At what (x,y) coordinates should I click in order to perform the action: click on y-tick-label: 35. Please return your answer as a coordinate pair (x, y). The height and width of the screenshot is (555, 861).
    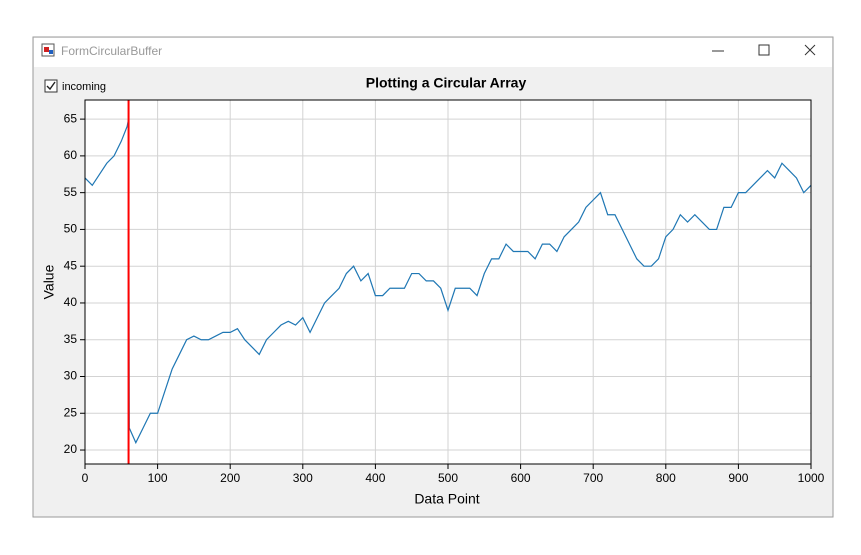
    Looking at the image, I should click on (71, 339).